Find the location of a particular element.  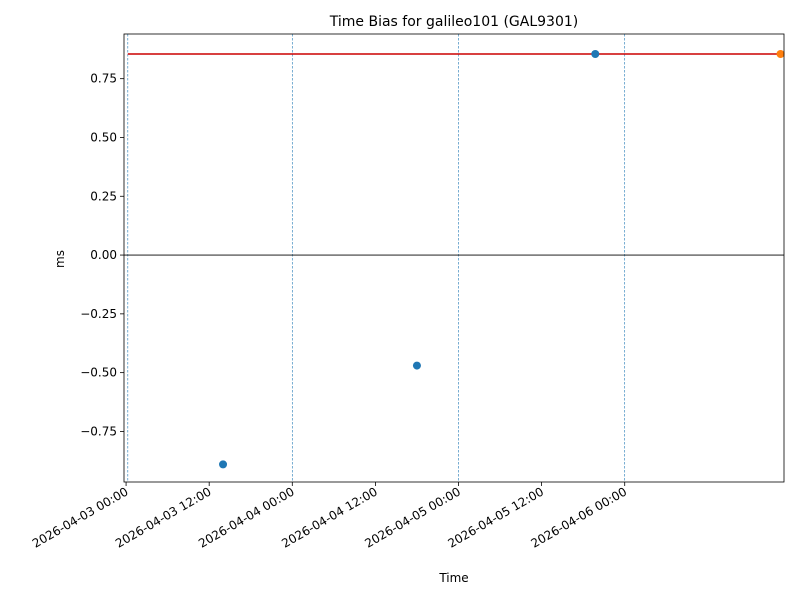

y-tick-label: 0.50 is located at coordinates (103, 137).